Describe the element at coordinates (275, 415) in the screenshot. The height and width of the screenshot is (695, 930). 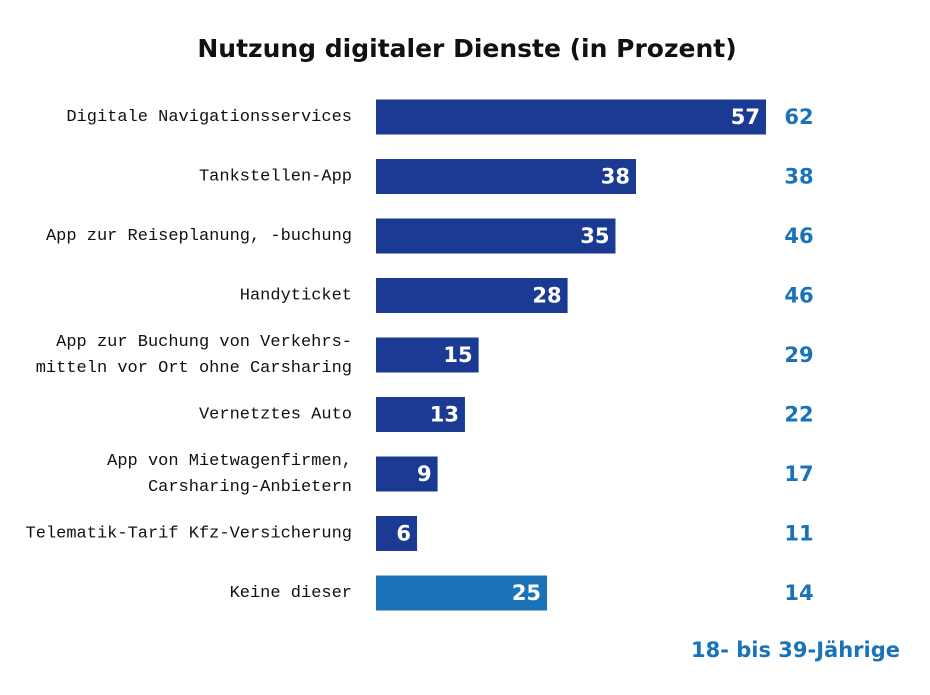
I see `category-label: Vernetztes Auto` at that location.